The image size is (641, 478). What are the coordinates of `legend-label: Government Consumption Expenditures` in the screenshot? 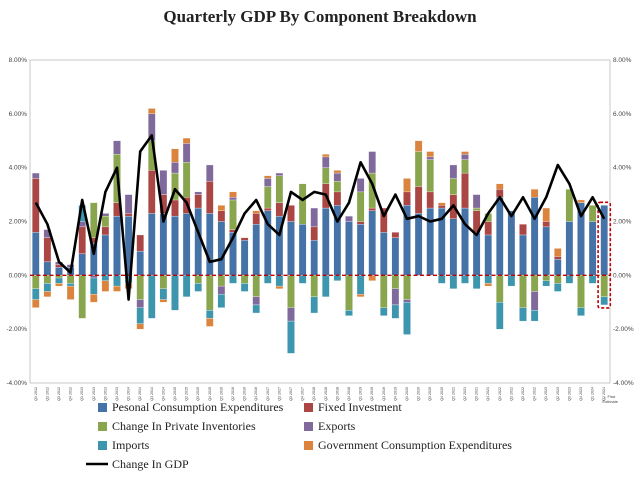 It's located at (415, 445).